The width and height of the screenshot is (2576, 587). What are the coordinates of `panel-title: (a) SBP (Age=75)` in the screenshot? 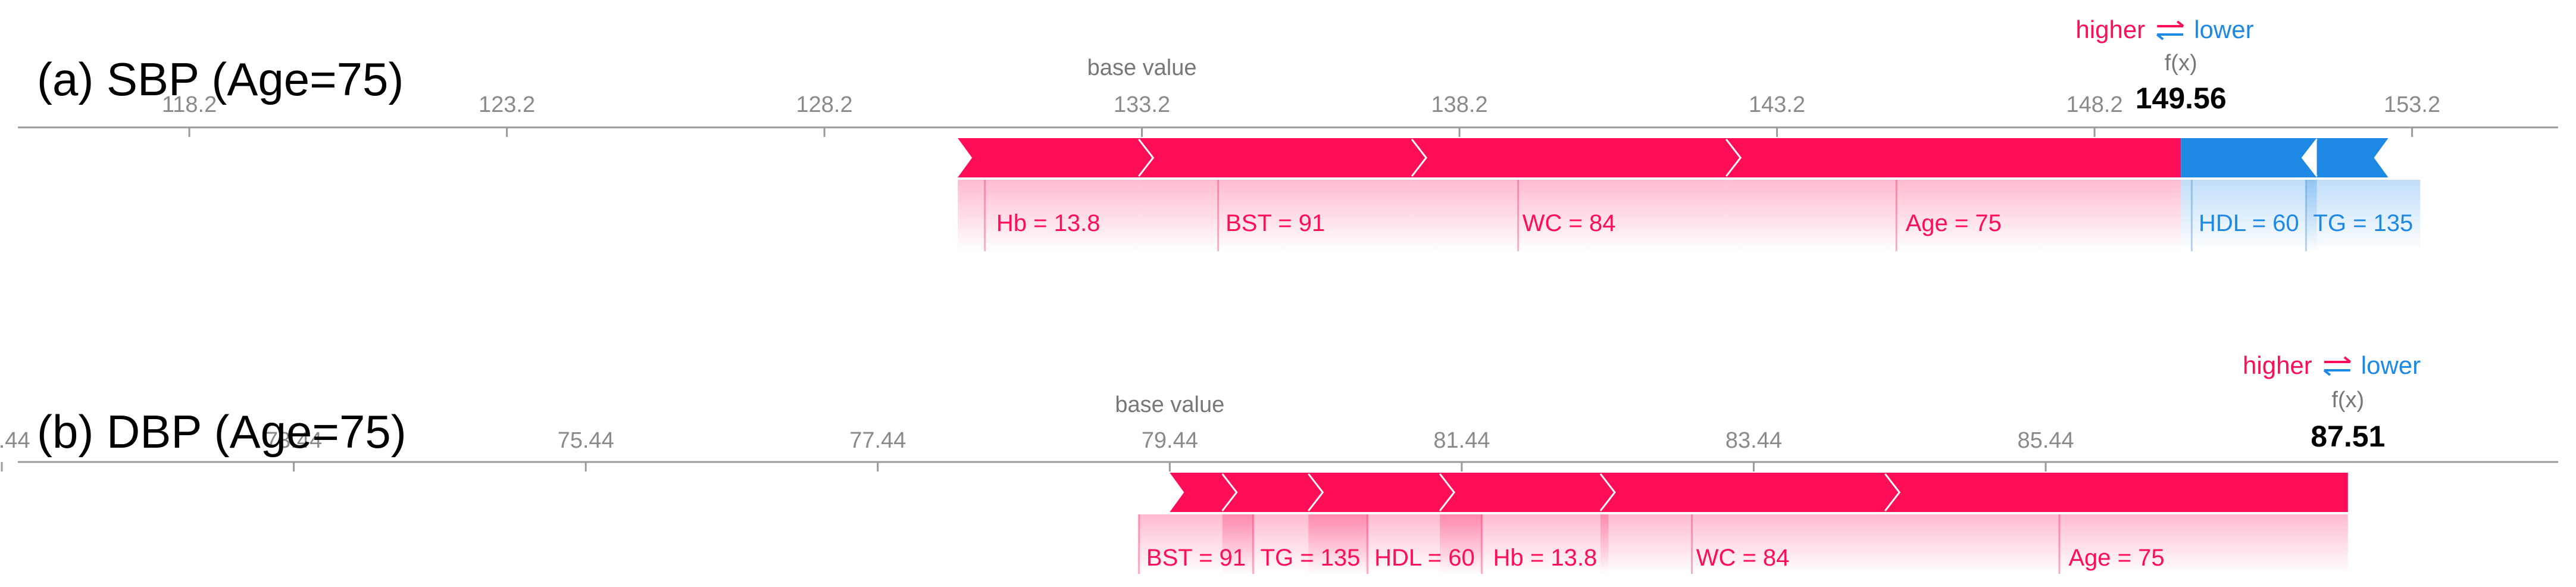 It's located at (220, 79).